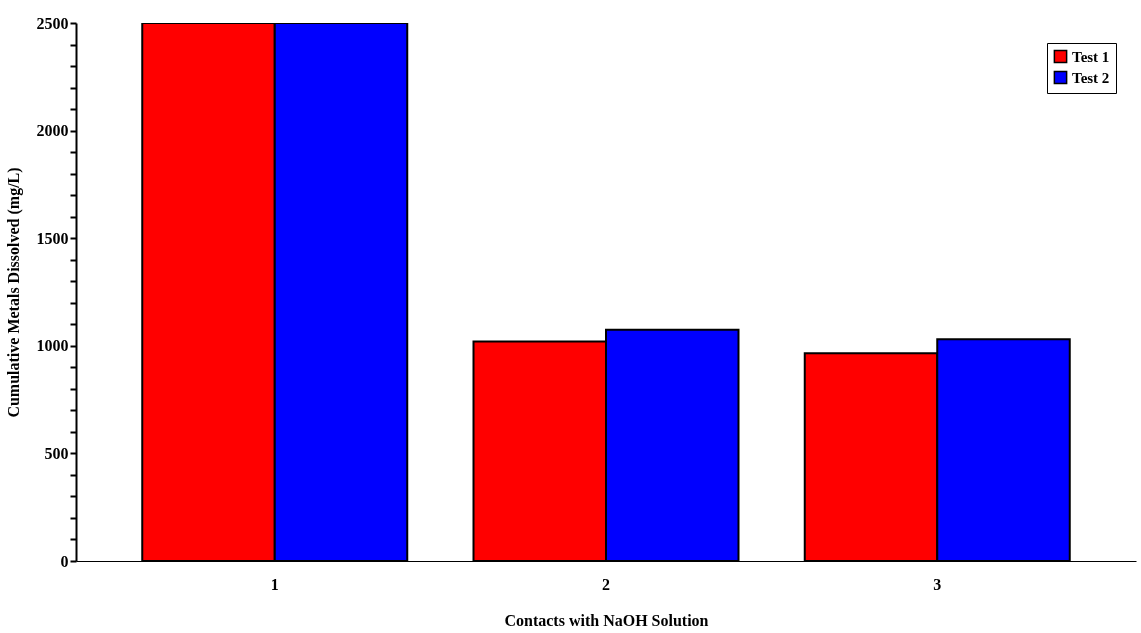 This screenshot has height=633, width=1141. Describe the element at coordinates (1091, 77) in the screenshot. I see `legend-label: Test 2` at that location.